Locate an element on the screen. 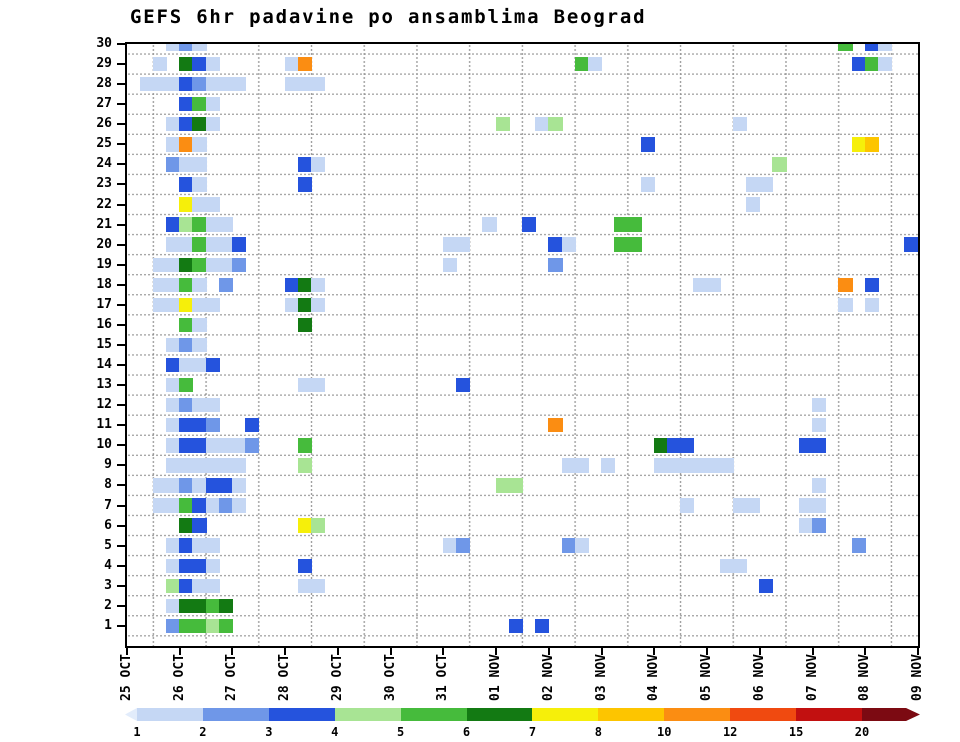  legend-label: 6 is located at coordinates (466, 732).